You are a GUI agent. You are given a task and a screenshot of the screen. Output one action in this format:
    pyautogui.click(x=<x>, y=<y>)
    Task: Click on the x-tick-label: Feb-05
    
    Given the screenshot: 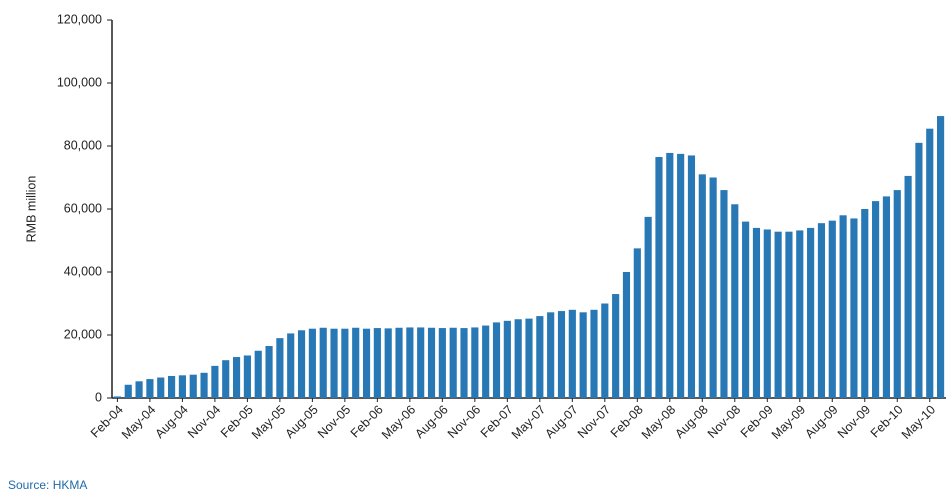 What is the action you would take?
    pyautogui.click(x=237, y=422)
    